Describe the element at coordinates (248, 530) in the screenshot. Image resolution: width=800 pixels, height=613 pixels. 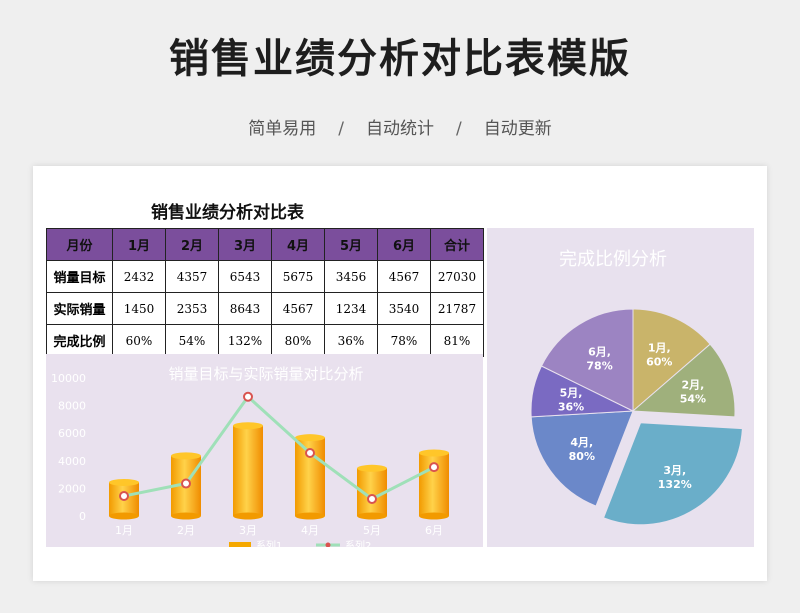
I see `x-tick-label: 3月` at that location.